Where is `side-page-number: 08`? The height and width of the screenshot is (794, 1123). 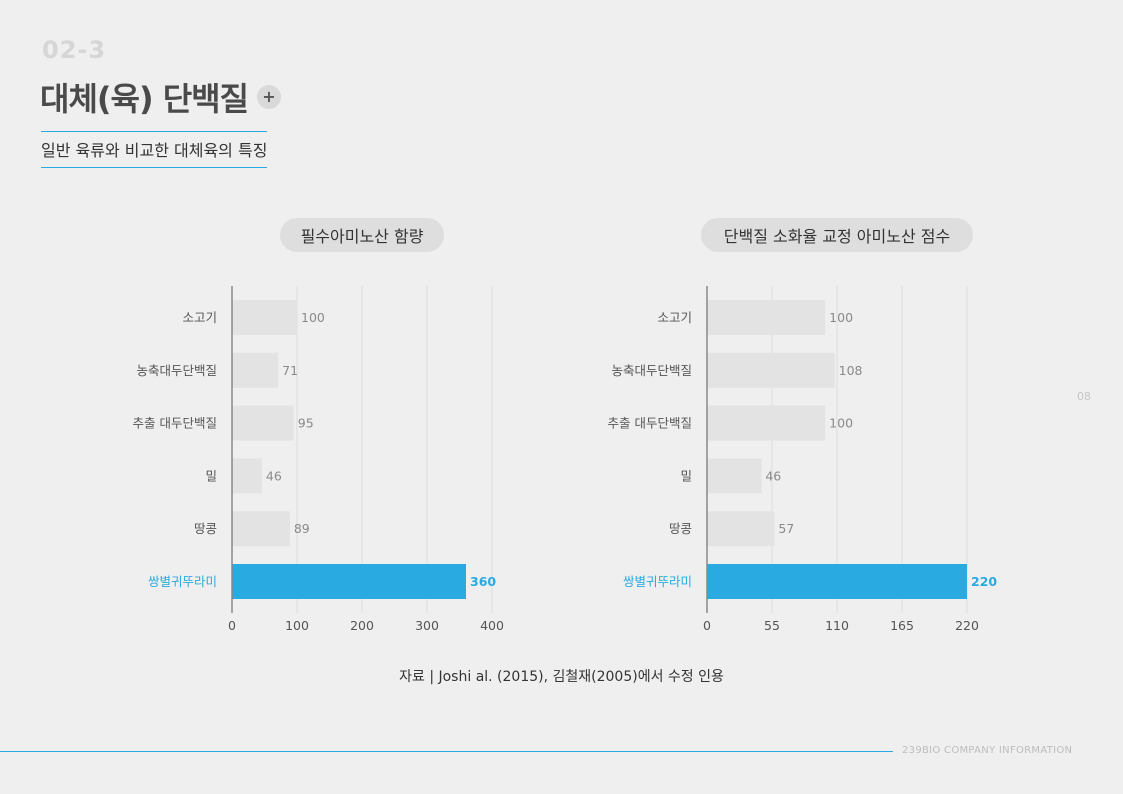 side-page-number: 08 is located at coordinates (1084, 396).